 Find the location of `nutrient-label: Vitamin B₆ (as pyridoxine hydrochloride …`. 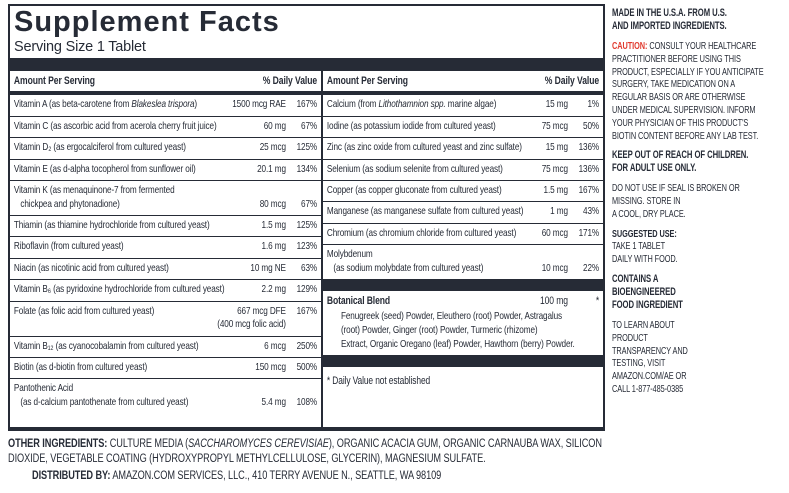

nutrient-label: Vitamin B₆ (as pyridoxine hydrochloride … is located at coordinates (119, 289).